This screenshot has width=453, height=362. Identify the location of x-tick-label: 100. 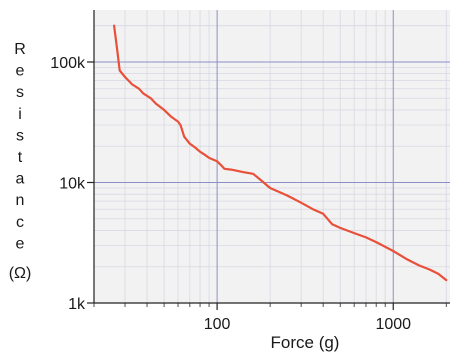
(217, 324).